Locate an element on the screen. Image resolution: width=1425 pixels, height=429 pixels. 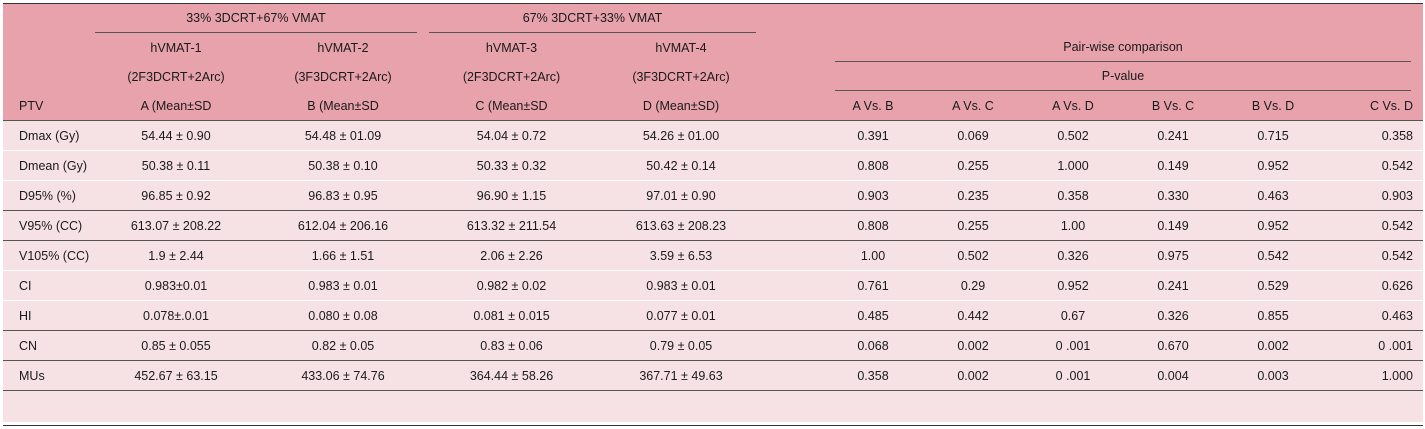
p-value-cell: 1.000 is located at coordinates (1373, 375).